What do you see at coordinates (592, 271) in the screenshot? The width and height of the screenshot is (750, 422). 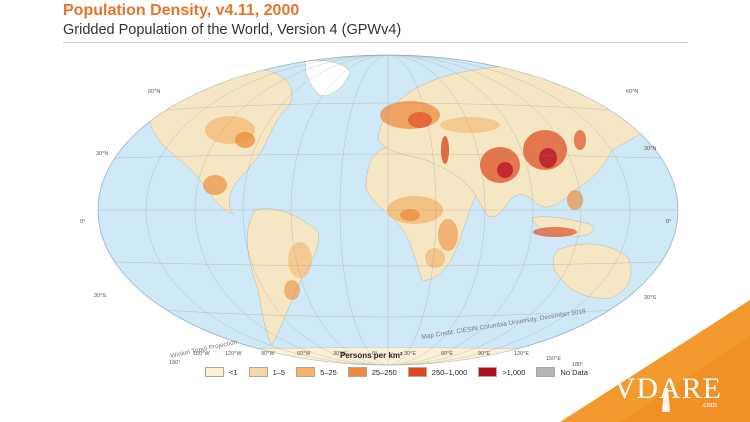 I see `australia` at bounding box center [592, 271].